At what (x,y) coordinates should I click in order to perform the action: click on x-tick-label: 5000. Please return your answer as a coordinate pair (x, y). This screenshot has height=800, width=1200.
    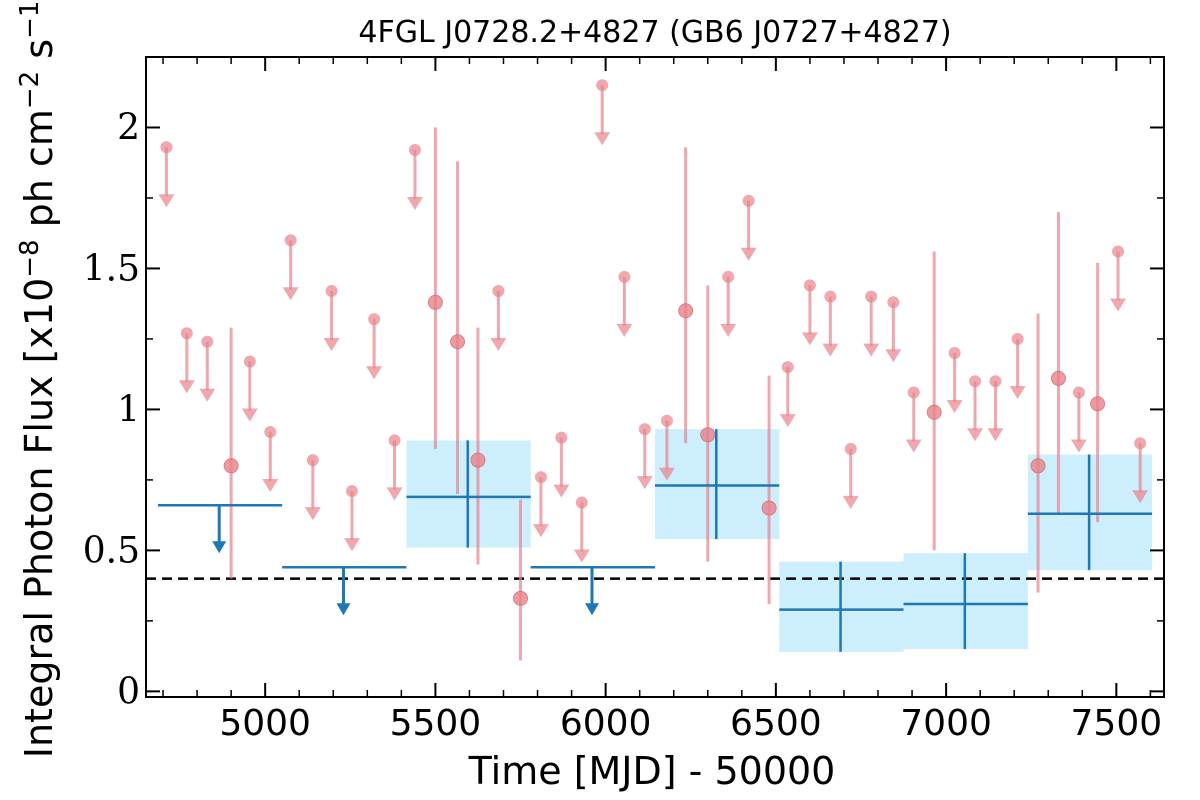
    Looking at the image, I should click on (265, 723).